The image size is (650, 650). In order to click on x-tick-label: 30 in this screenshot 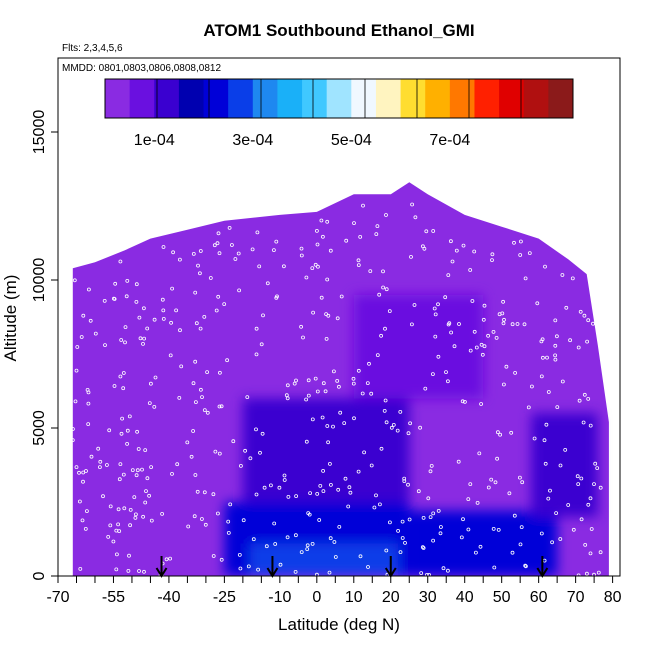, I will do `click(428, 597)`.